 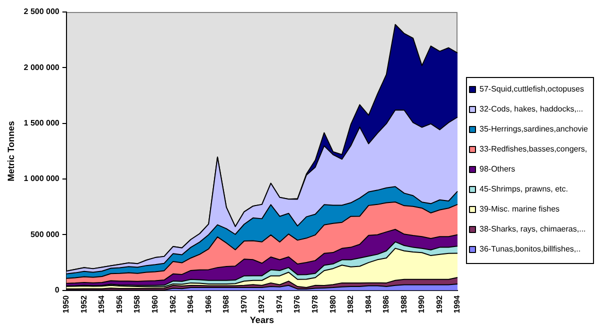 What do you see at coordinates (421, 304) in the screenshot?
I see `x-tick-label: 1990` at bounding box center [421, 304].